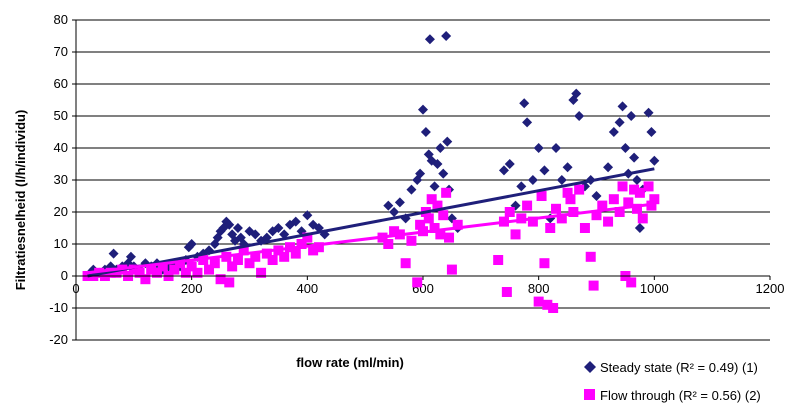 The width and height of the screenshot is (810, 408). I want to click on x-tick-label: 1000, so click(654, 288).